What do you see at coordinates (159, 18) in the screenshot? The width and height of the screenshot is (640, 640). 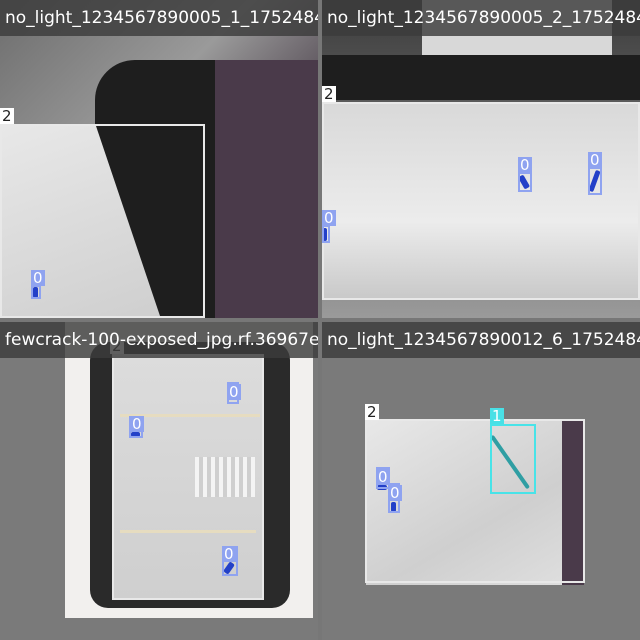 I see `tile-title: no_light_1234567890005_1_1752484270_jpg` at bounding box center [159, 18].